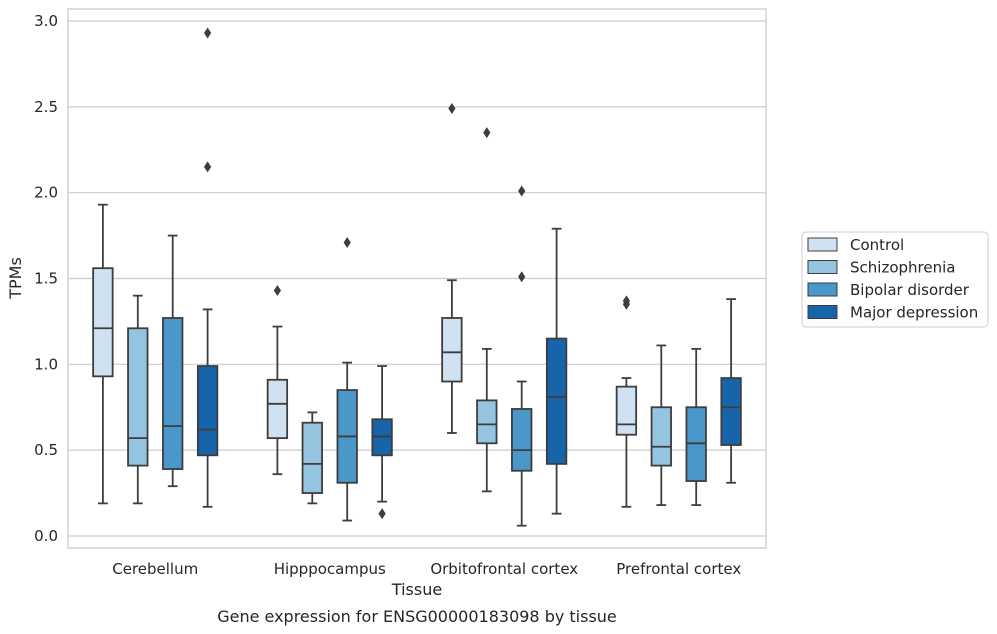 The image size is (997, 634). Describe the element at coordinates (902, 268) in the screenshot. I see `legend-label: Schizophrenia` at that location.